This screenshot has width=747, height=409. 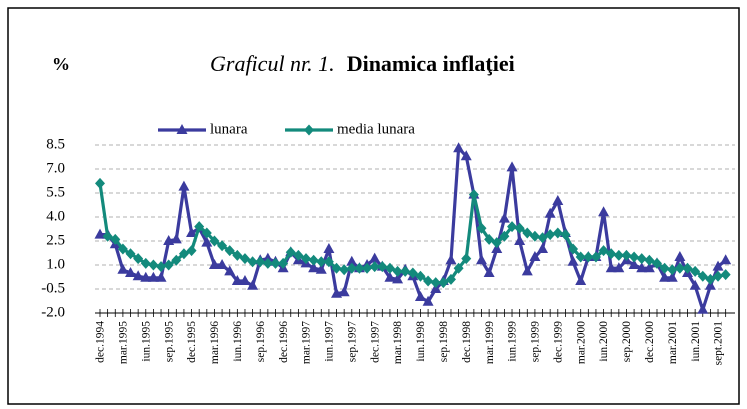 I want to click on y-tick-label: 4.0, so click(x=55, y=216).